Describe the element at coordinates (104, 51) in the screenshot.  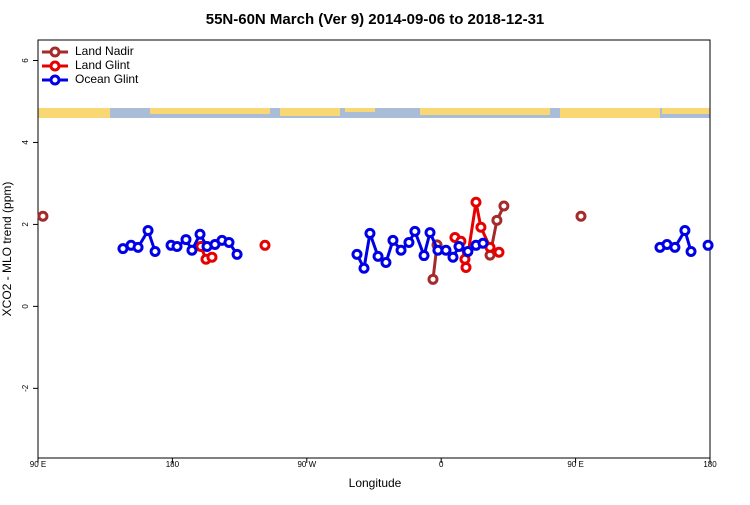
I see `legend-label: Land Nadir` at that location.